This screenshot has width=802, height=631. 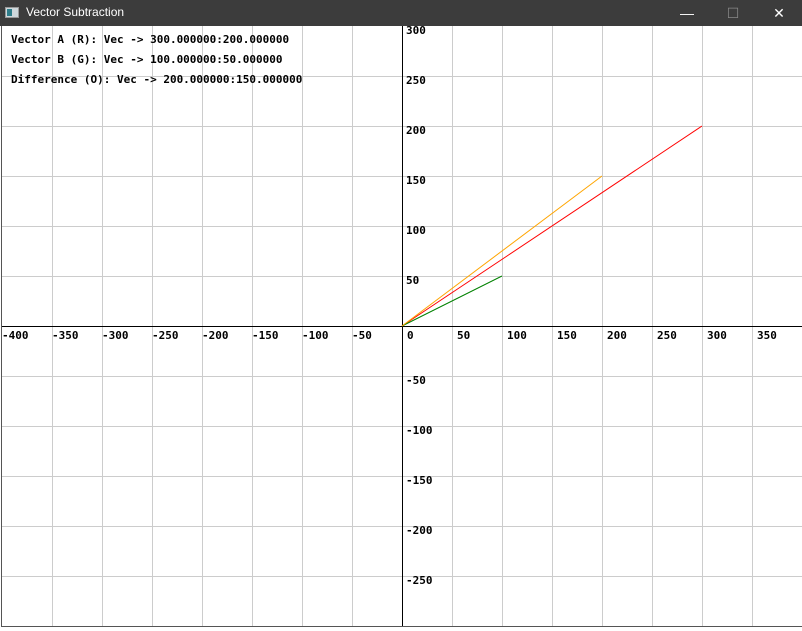 I want to click on x-tick-label: -150, so click(x=265, y=335).